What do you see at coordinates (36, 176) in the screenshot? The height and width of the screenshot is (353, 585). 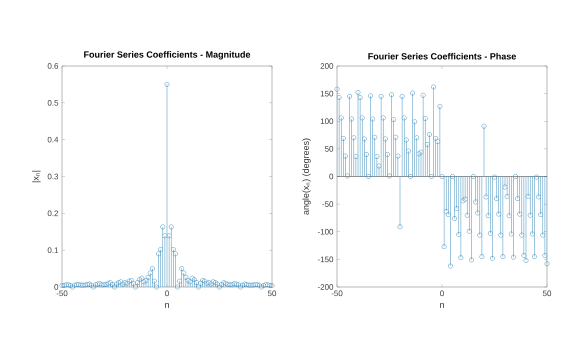 I see `y-axis-title: |x$_{n}$|` at bounding box center [36, 176].